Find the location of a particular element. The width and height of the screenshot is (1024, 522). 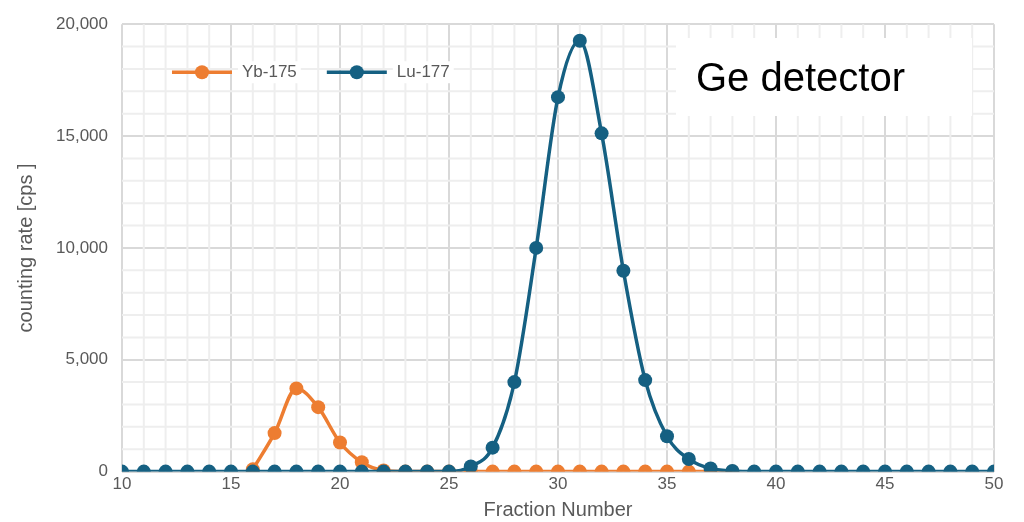

x-tick-label: 10 is located at coordinates (122, 484).